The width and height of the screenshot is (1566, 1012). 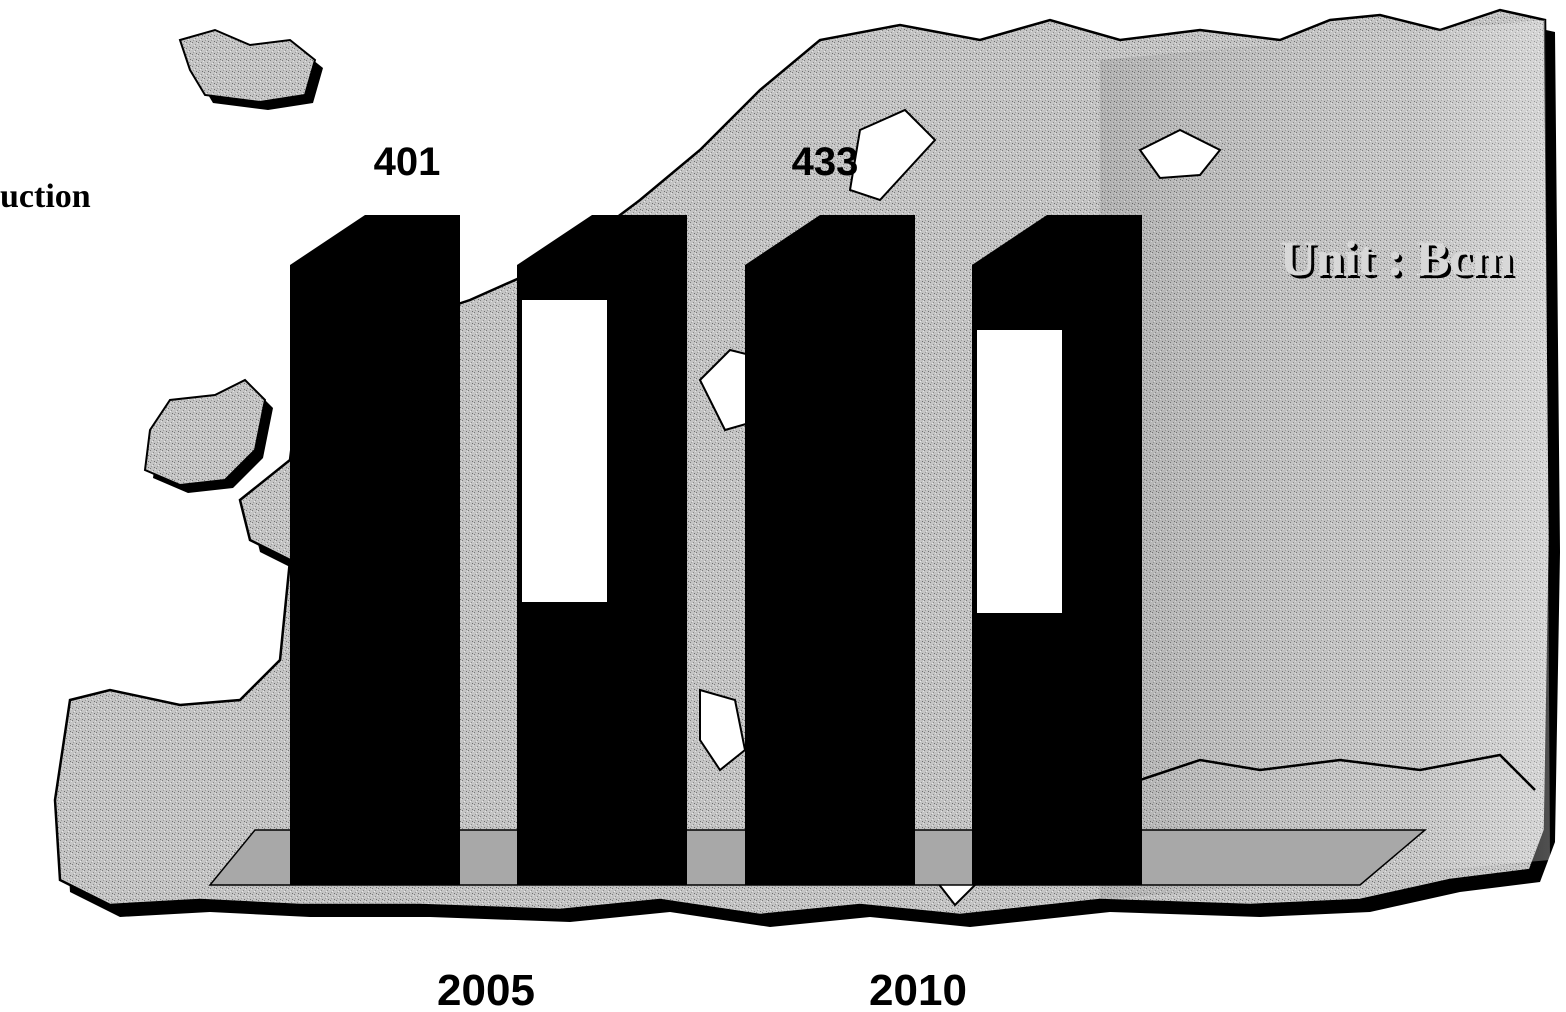 What do you see at coordinates (1180, 154) in the screenshot?
I see `white-sea` at bounding box center [1180, 154].